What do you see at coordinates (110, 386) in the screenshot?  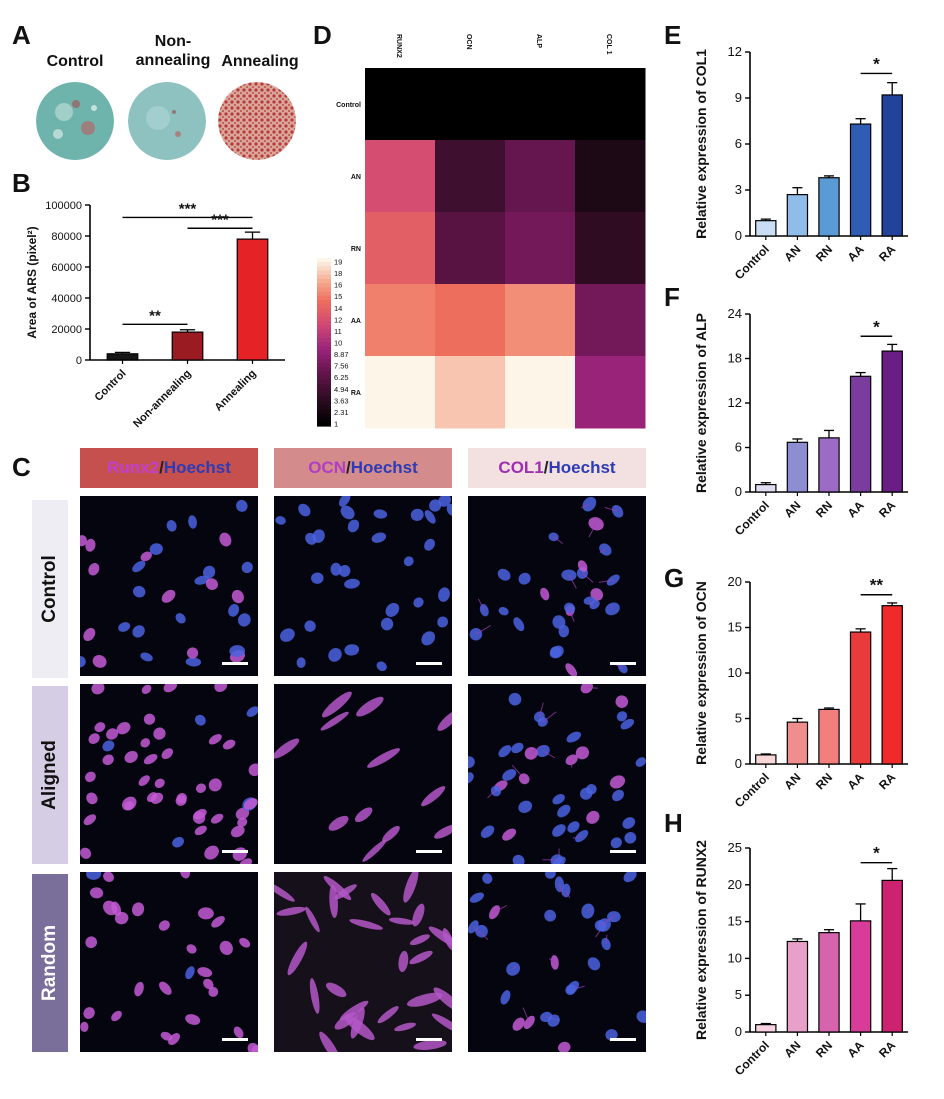 I see `chart-b-category-label: Control` at bounding box center [110, 386].